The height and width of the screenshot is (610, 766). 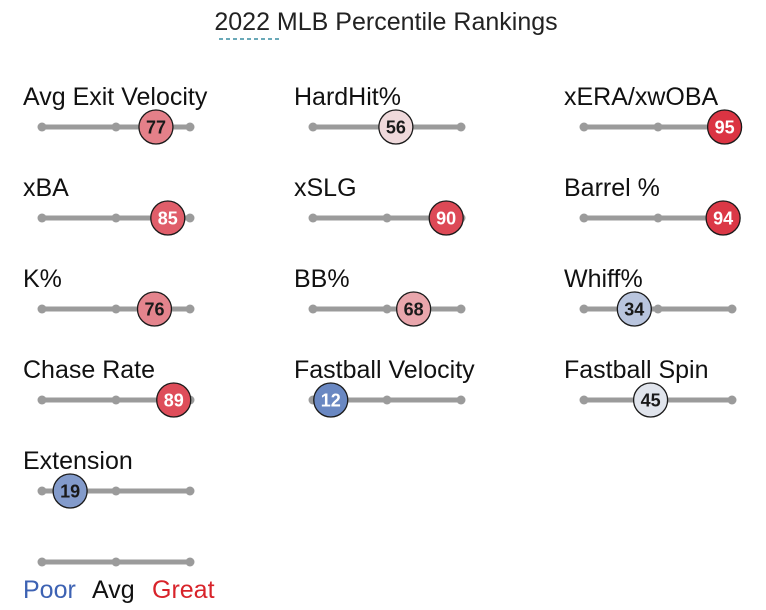 I want to click on legend-poor: Poor, so click(x=49, y=590).